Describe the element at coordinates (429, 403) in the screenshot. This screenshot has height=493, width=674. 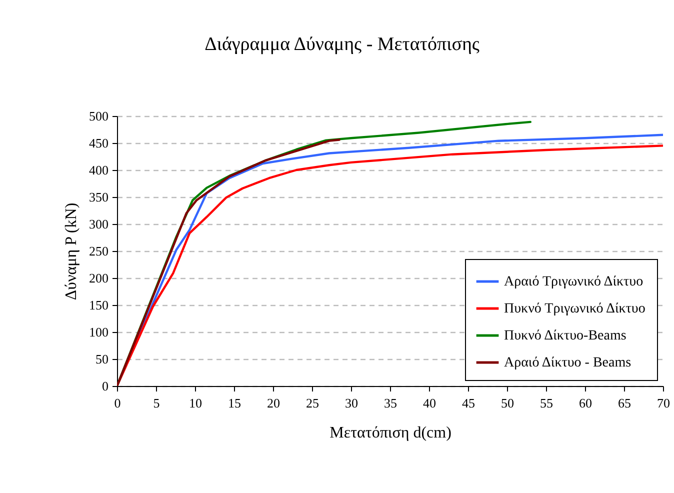
I see `x-tick-label: 40` at that location.